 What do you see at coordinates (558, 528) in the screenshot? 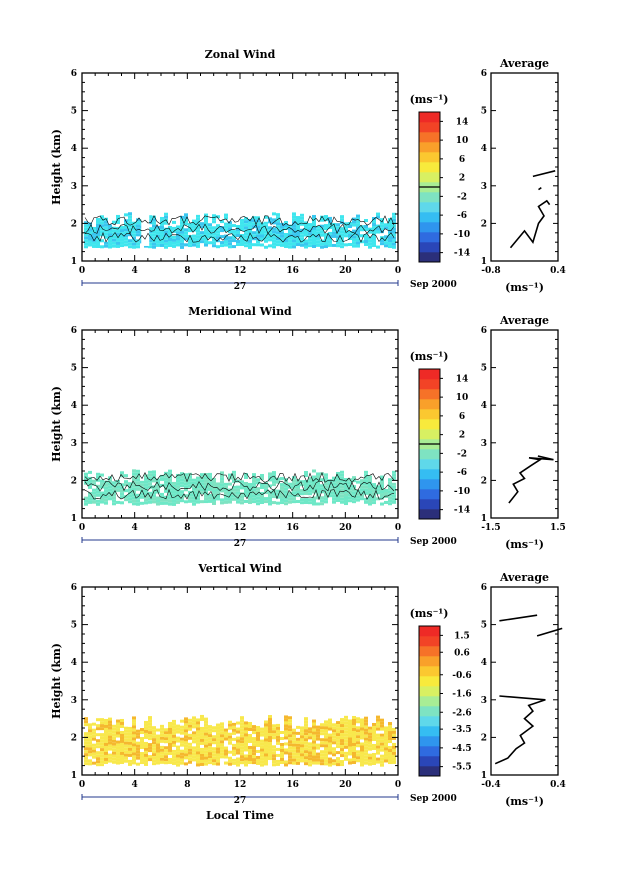
I see `average-x-tick-label: 1.5` at bounding box center [558, 528].